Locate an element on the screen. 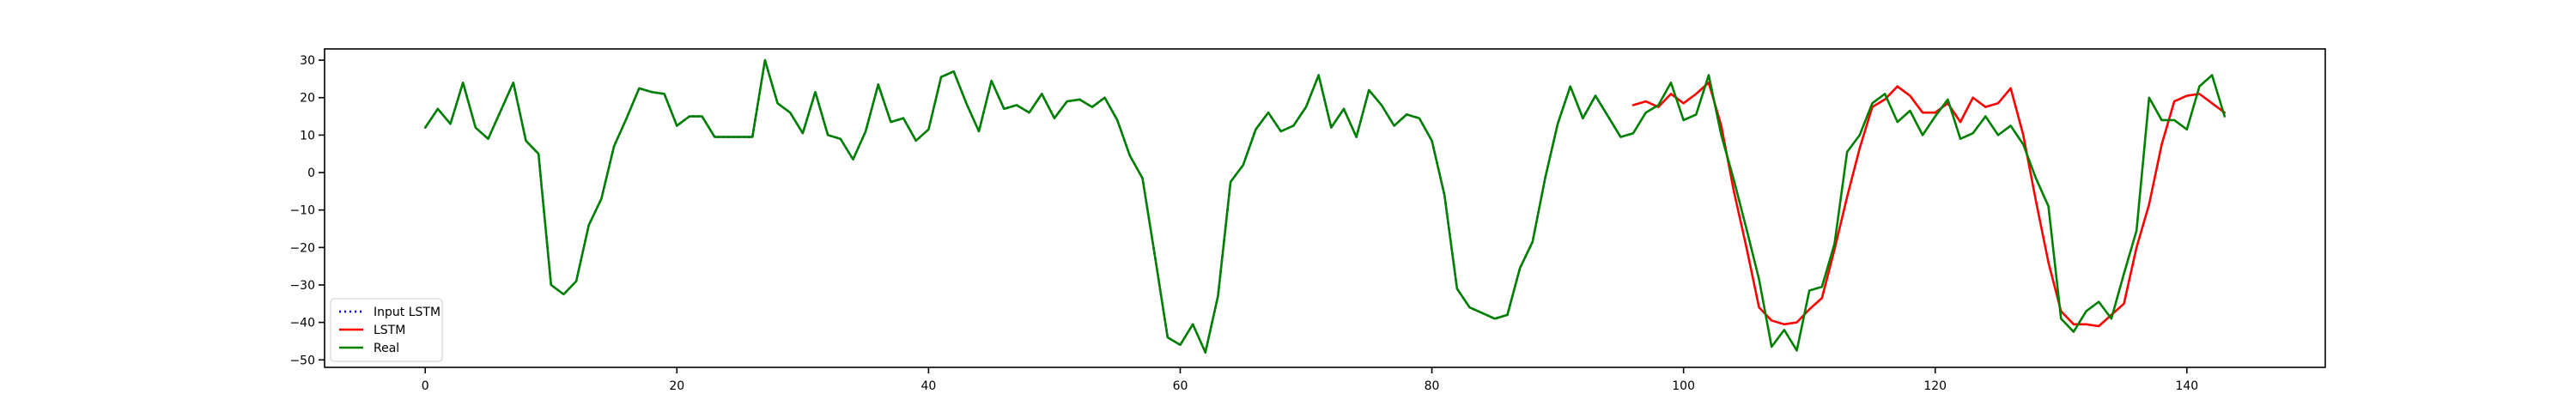 The height and width of the screenshot is (412, 2576). y-tick-label: −50 is located at coordinates (302, 360).